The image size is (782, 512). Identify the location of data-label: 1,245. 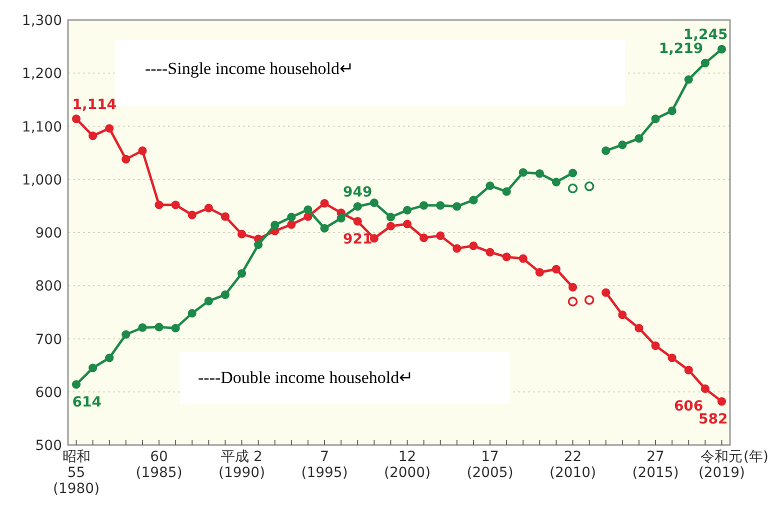
(705, 35).